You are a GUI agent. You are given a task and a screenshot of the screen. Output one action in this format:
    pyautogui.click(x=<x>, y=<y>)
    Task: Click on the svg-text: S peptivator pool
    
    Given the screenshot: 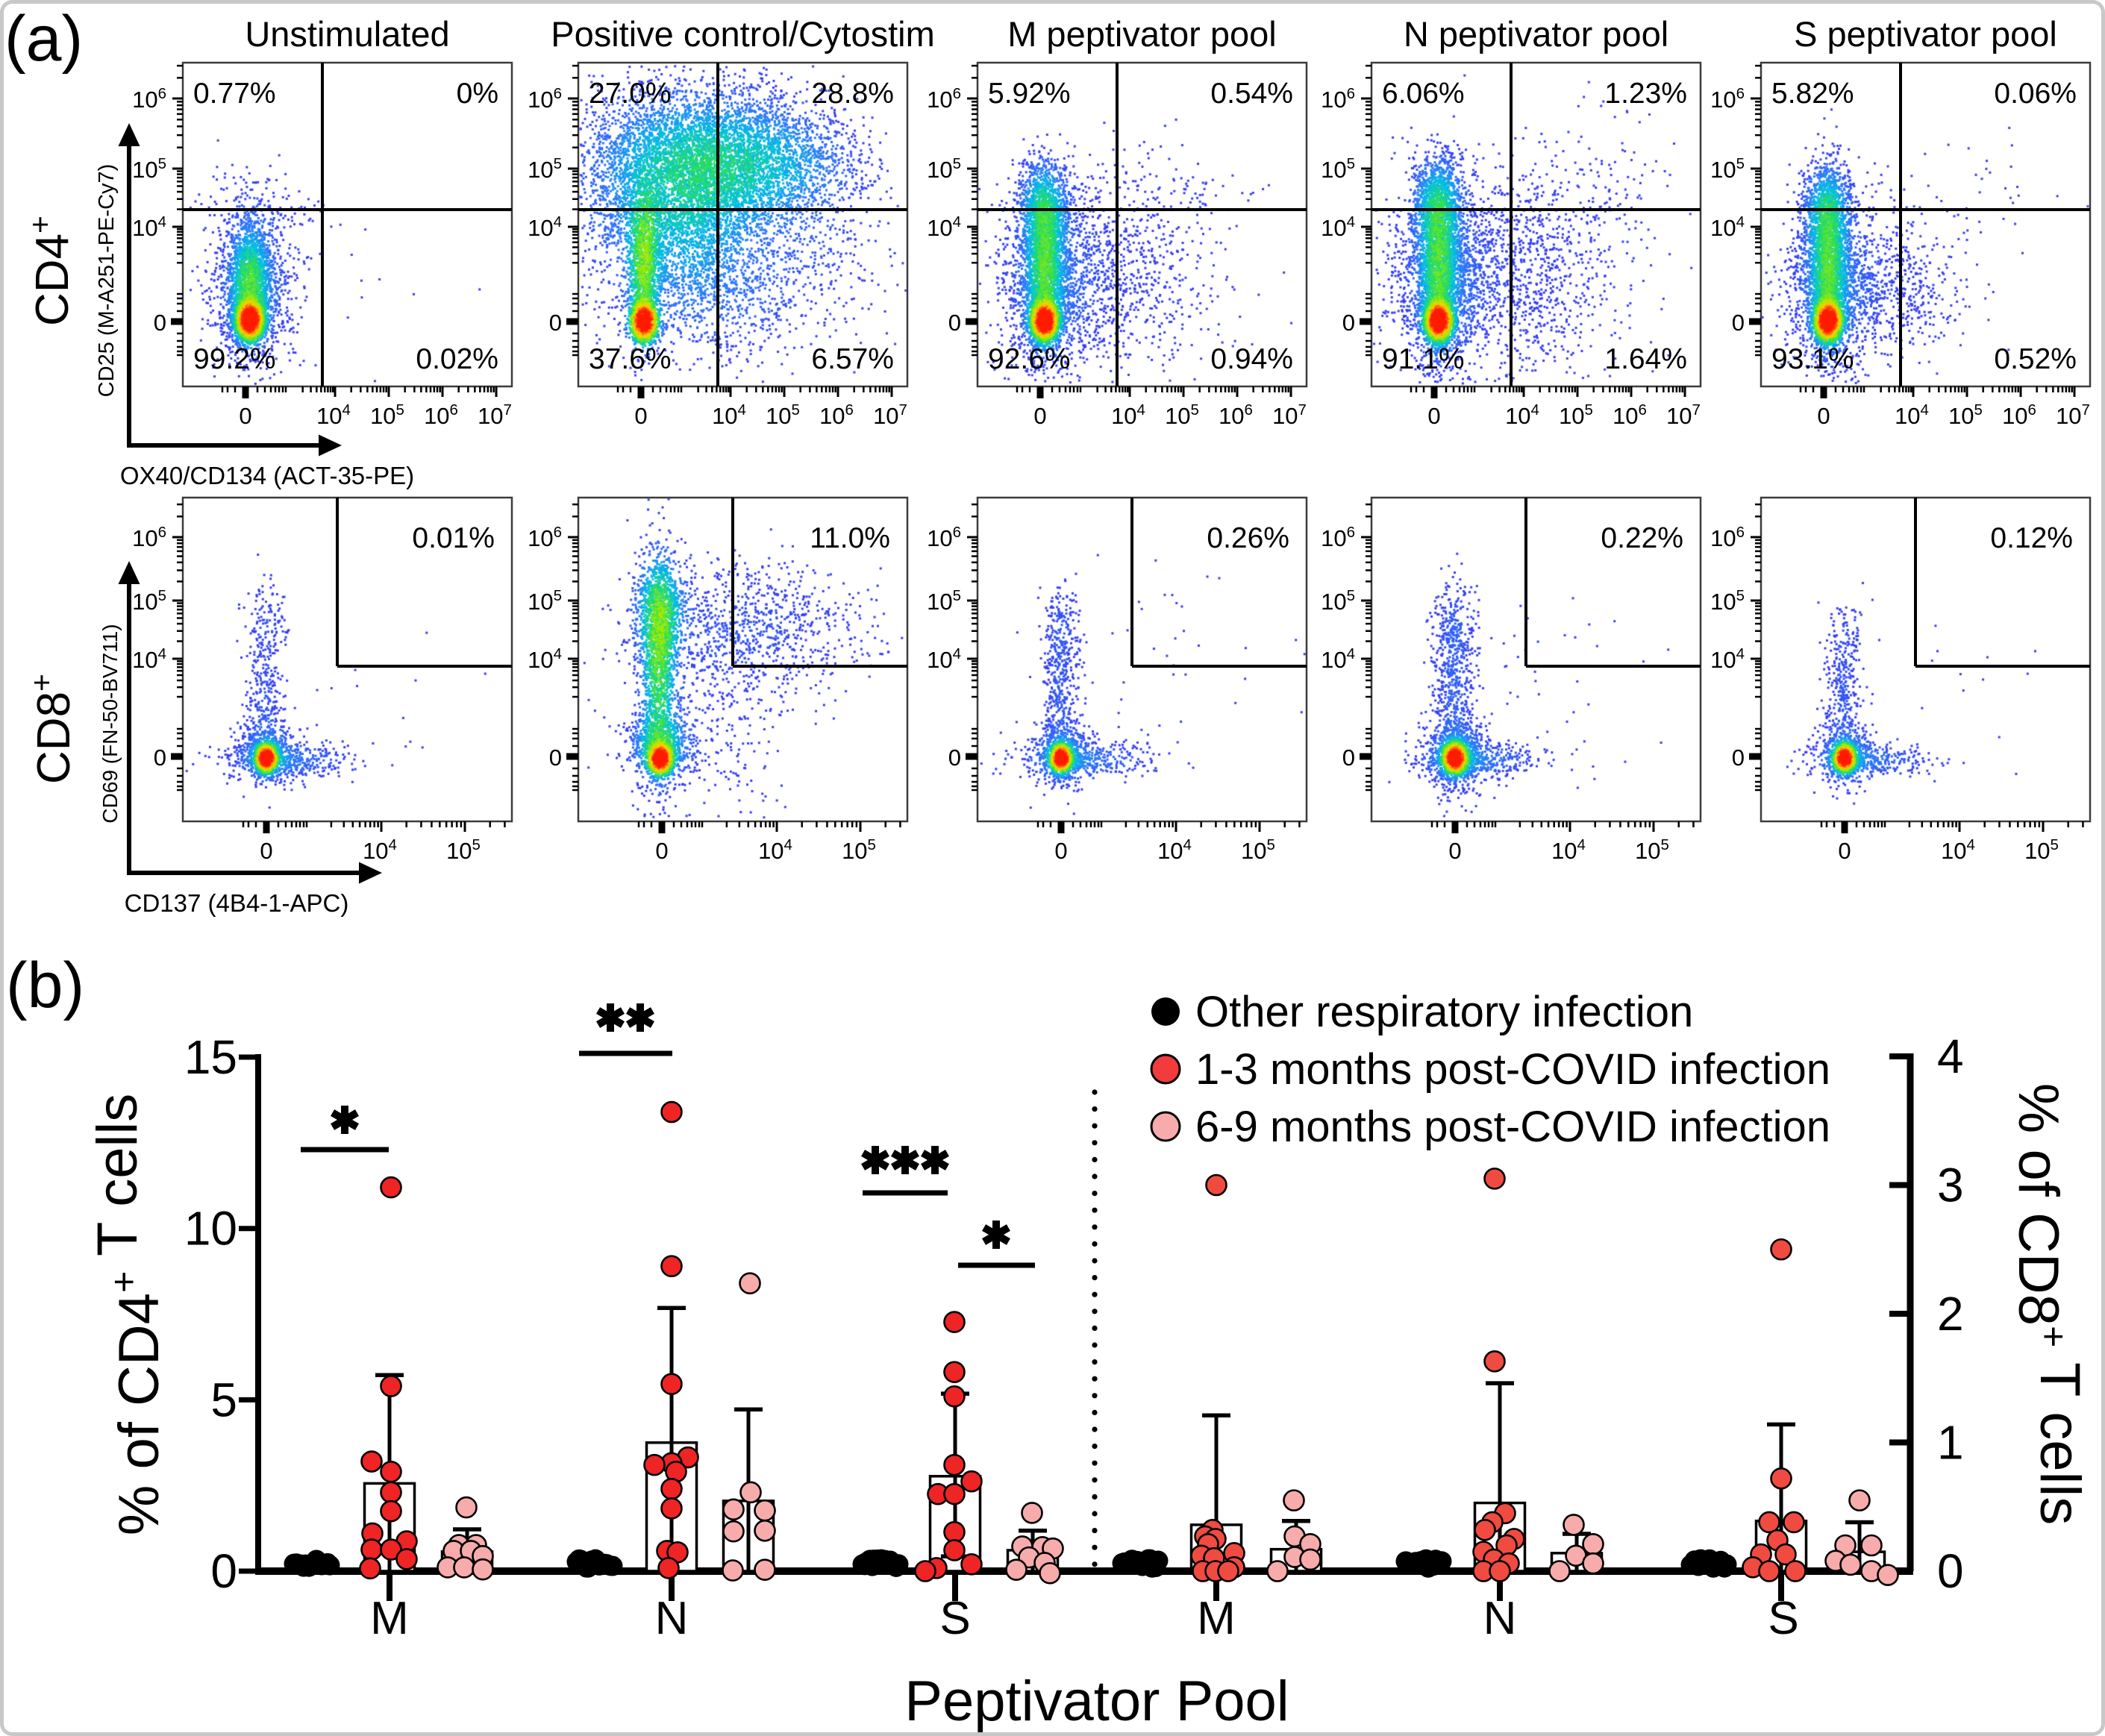 What is the action you would take?
    pyautogui.click(x=1925, y=34)
    